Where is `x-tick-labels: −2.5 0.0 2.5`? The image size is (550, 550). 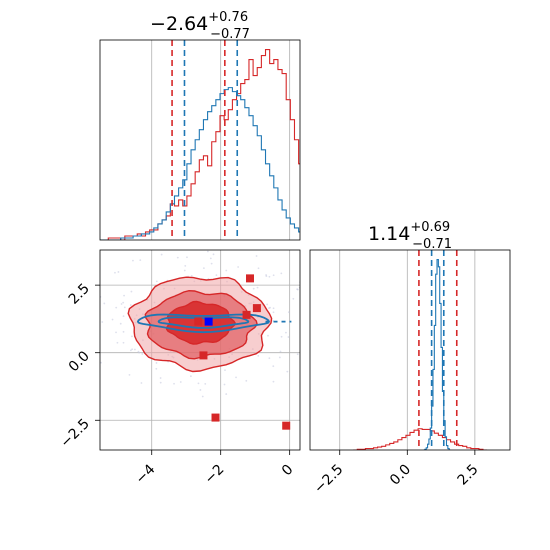 x-tick-labels: −2.5 0.0 2.5 is located at coordinates (396, 473).